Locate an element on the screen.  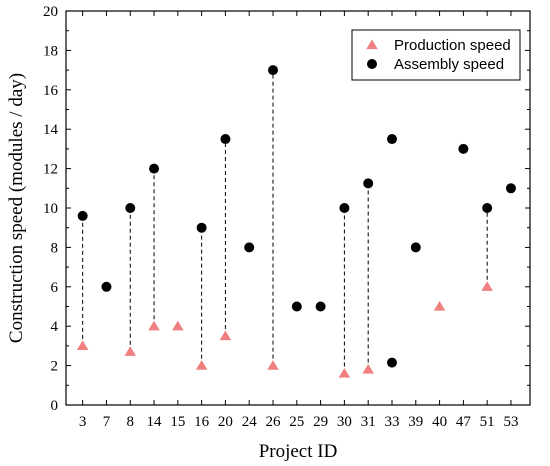
legend-box is located at coordinates (436, 55).